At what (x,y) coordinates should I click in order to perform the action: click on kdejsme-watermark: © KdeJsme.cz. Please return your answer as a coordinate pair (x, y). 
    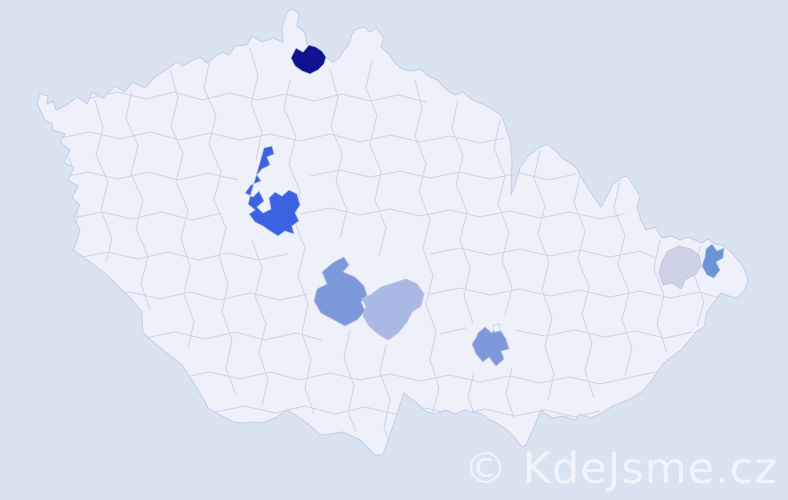
    Looking at the image, I should click on (621, 469).